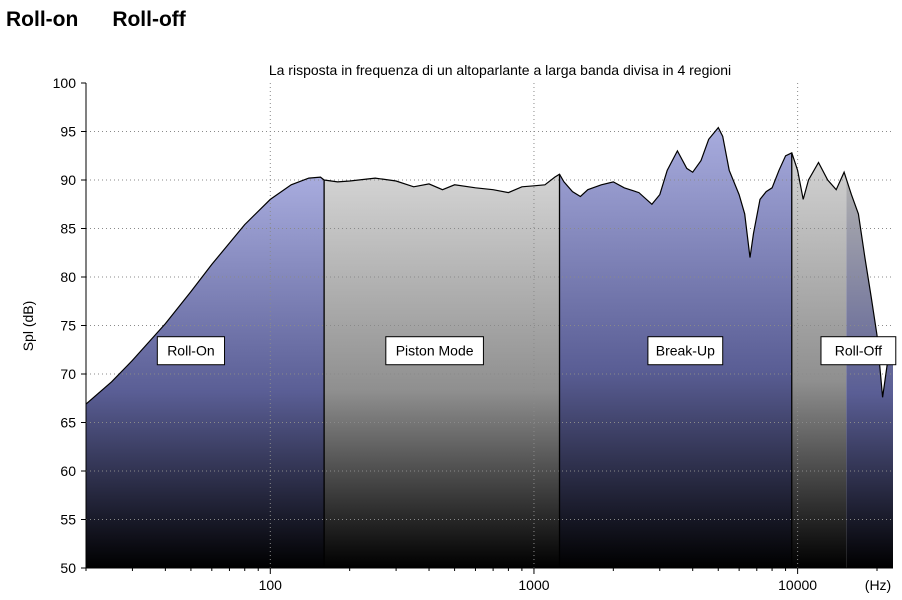 This screenshot has height=600, width=902. Describe the element at coordinates (797, 585) in the screenshot. I see `x-tick-label: 10000` at that location.